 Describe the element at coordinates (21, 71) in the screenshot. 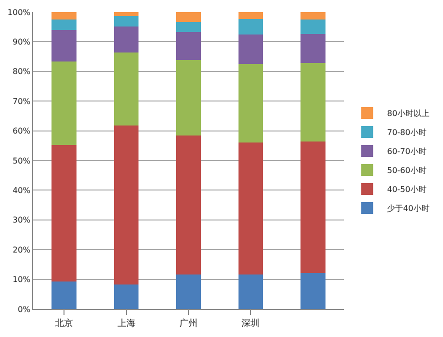

I see `y-tick-label: 80%` at that location.